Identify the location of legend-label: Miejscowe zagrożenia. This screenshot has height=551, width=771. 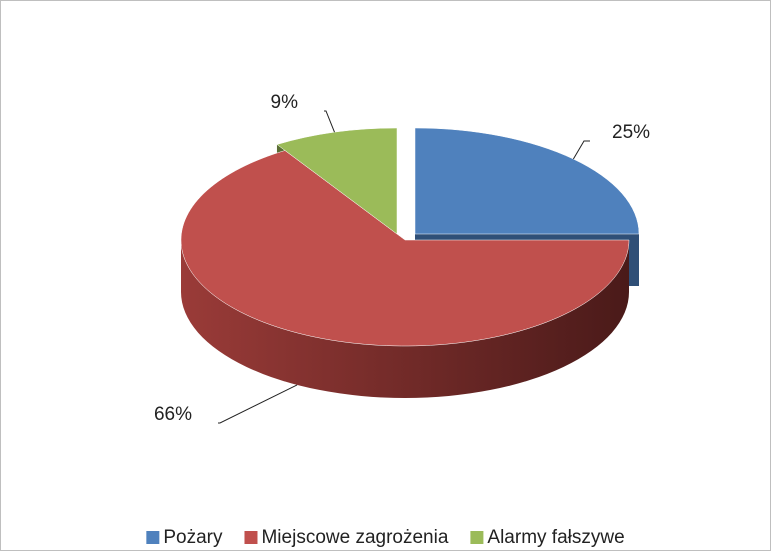
(354, 537).